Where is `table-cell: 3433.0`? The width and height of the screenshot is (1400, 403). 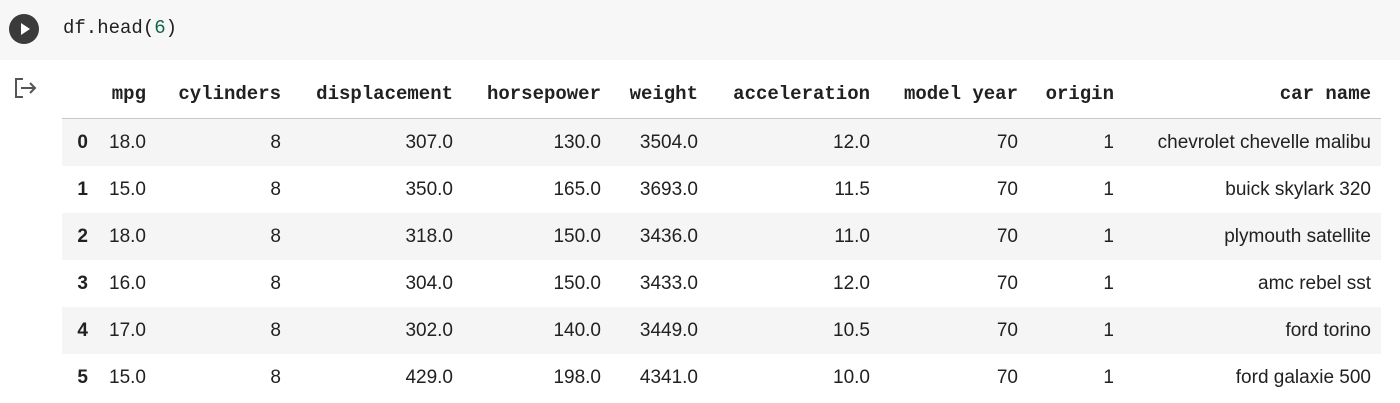 table-cell: 3433.0 is located at coordinates (668, 283).